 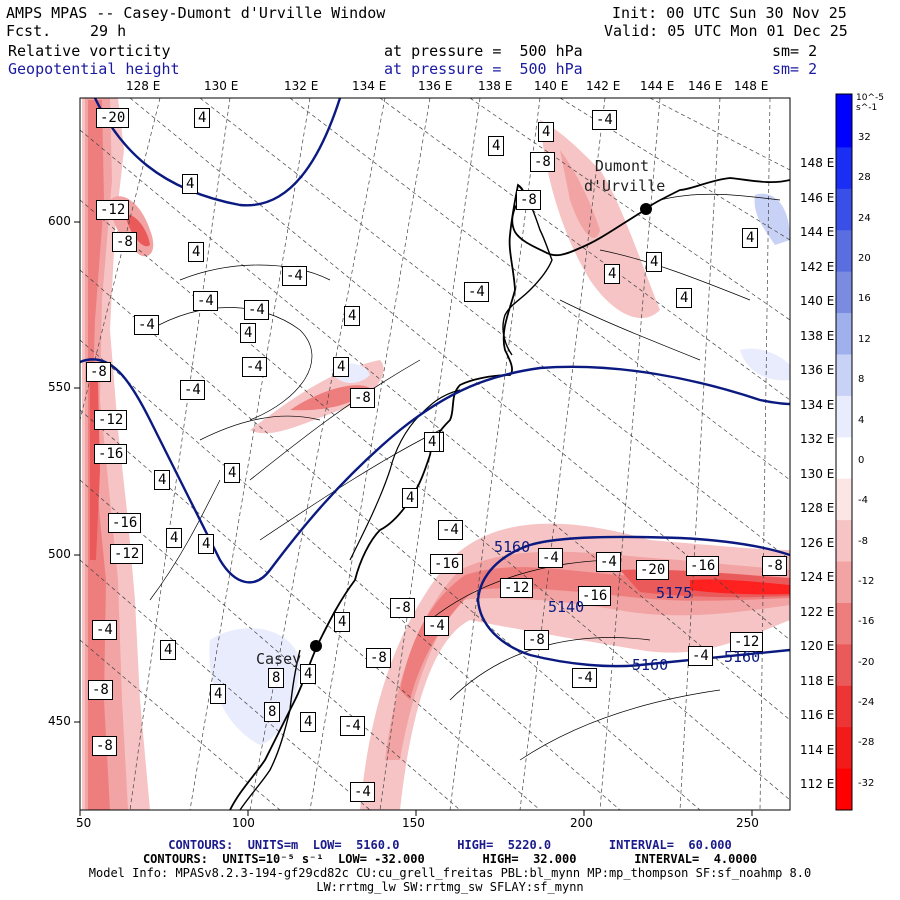 I want to click on x-axis-tick: 200, so click(x=581, y=823).